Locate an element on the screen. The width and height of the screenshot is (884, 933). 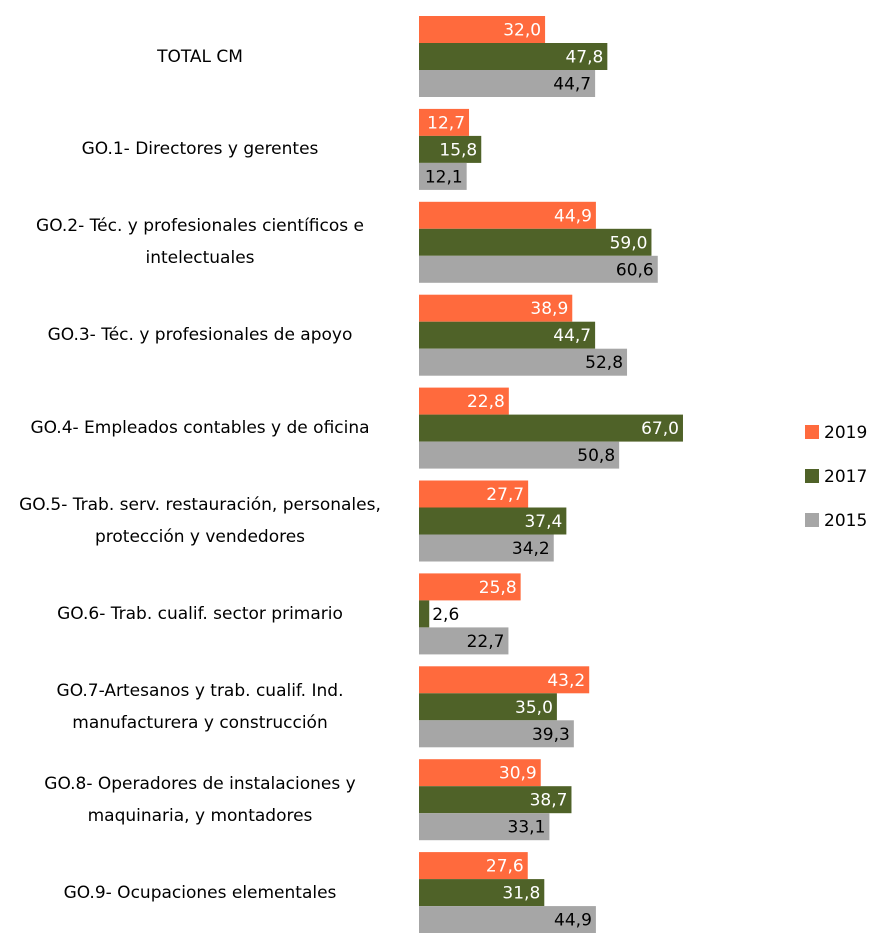
data-label: 35,0 is located at coordinates (534, 708).